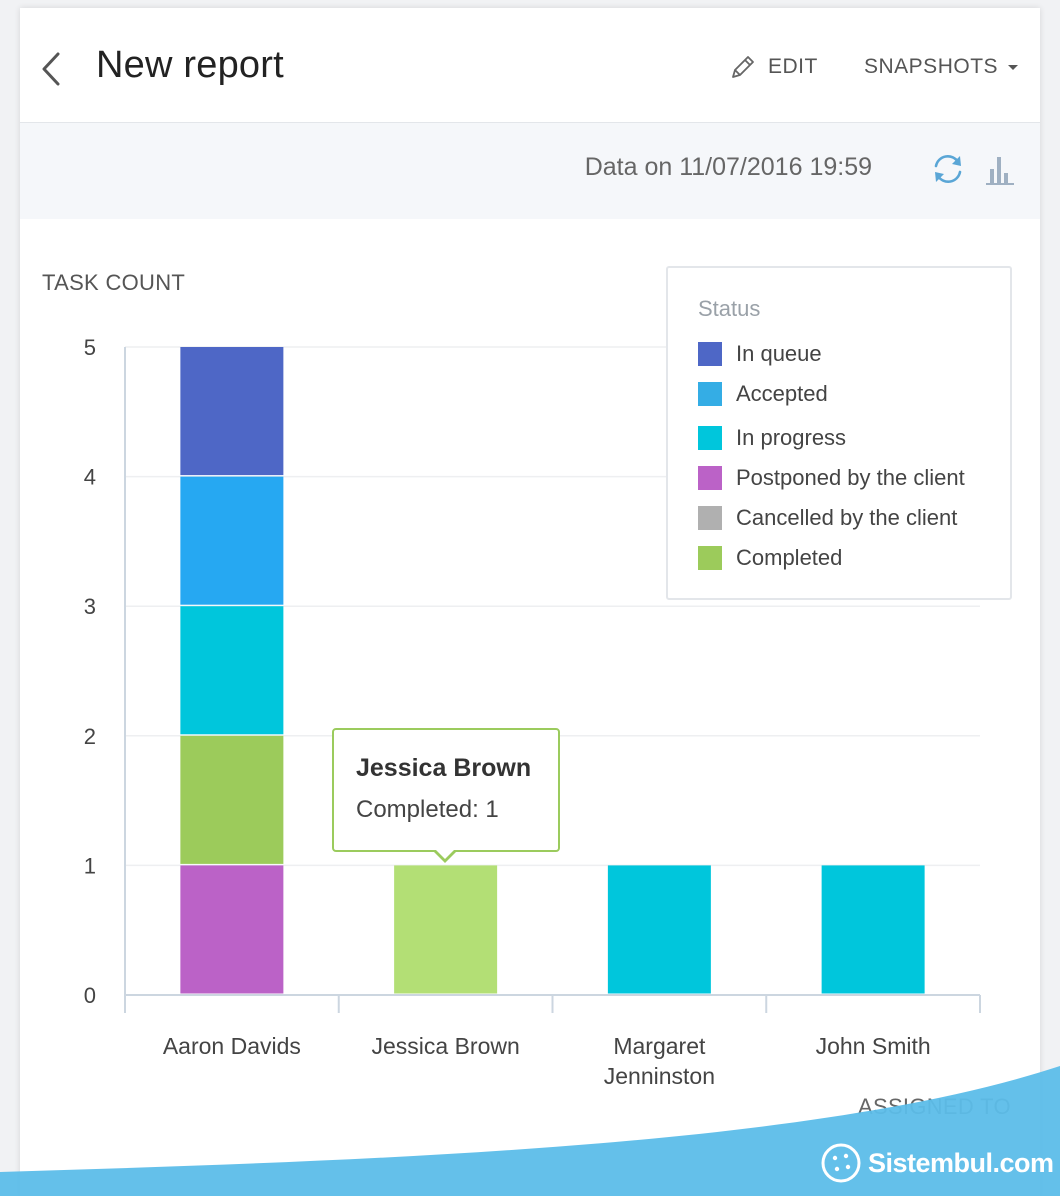 The width and height of the screenshot is (1060, 1196). What do you see at coordinates (232, 1046) in the screenshot?
I see `x-tick-label: Aaron Davids` at bounding box center [232, 1046].